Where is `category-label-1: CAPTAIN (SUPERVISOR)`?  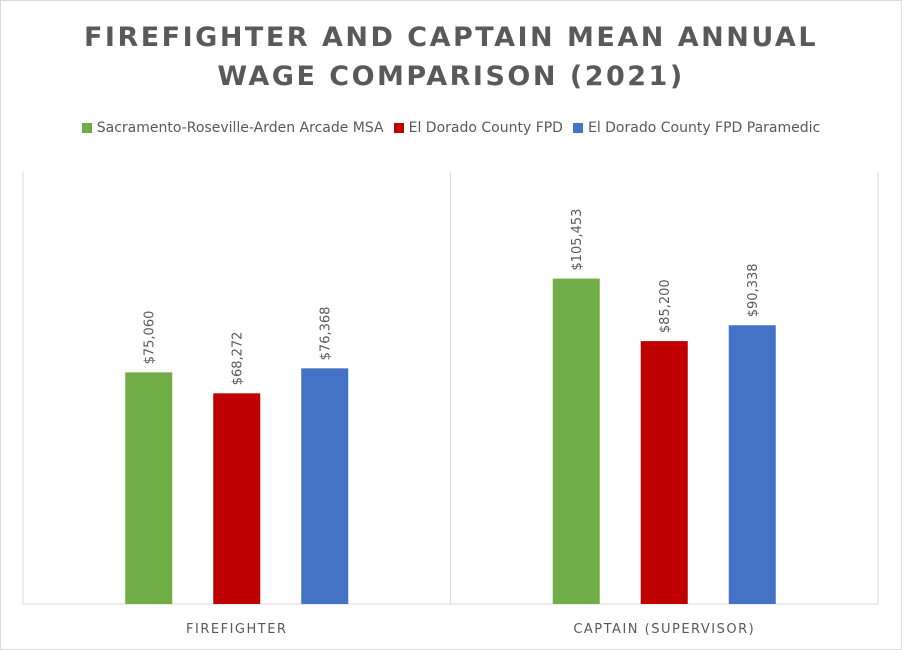
category-label-1: CAPTAIN (SUPERVISOR) is located at coordinates (664, 629).